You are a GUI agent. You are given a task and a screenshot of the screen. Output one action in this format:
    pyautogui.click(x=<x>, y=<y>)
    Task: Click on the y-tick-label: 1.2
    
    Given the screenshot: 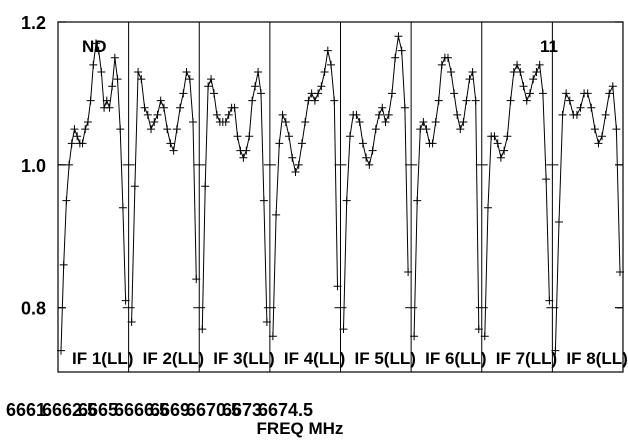 What is the action you would take?
    pyautogui.click(x=33, y=23)
    